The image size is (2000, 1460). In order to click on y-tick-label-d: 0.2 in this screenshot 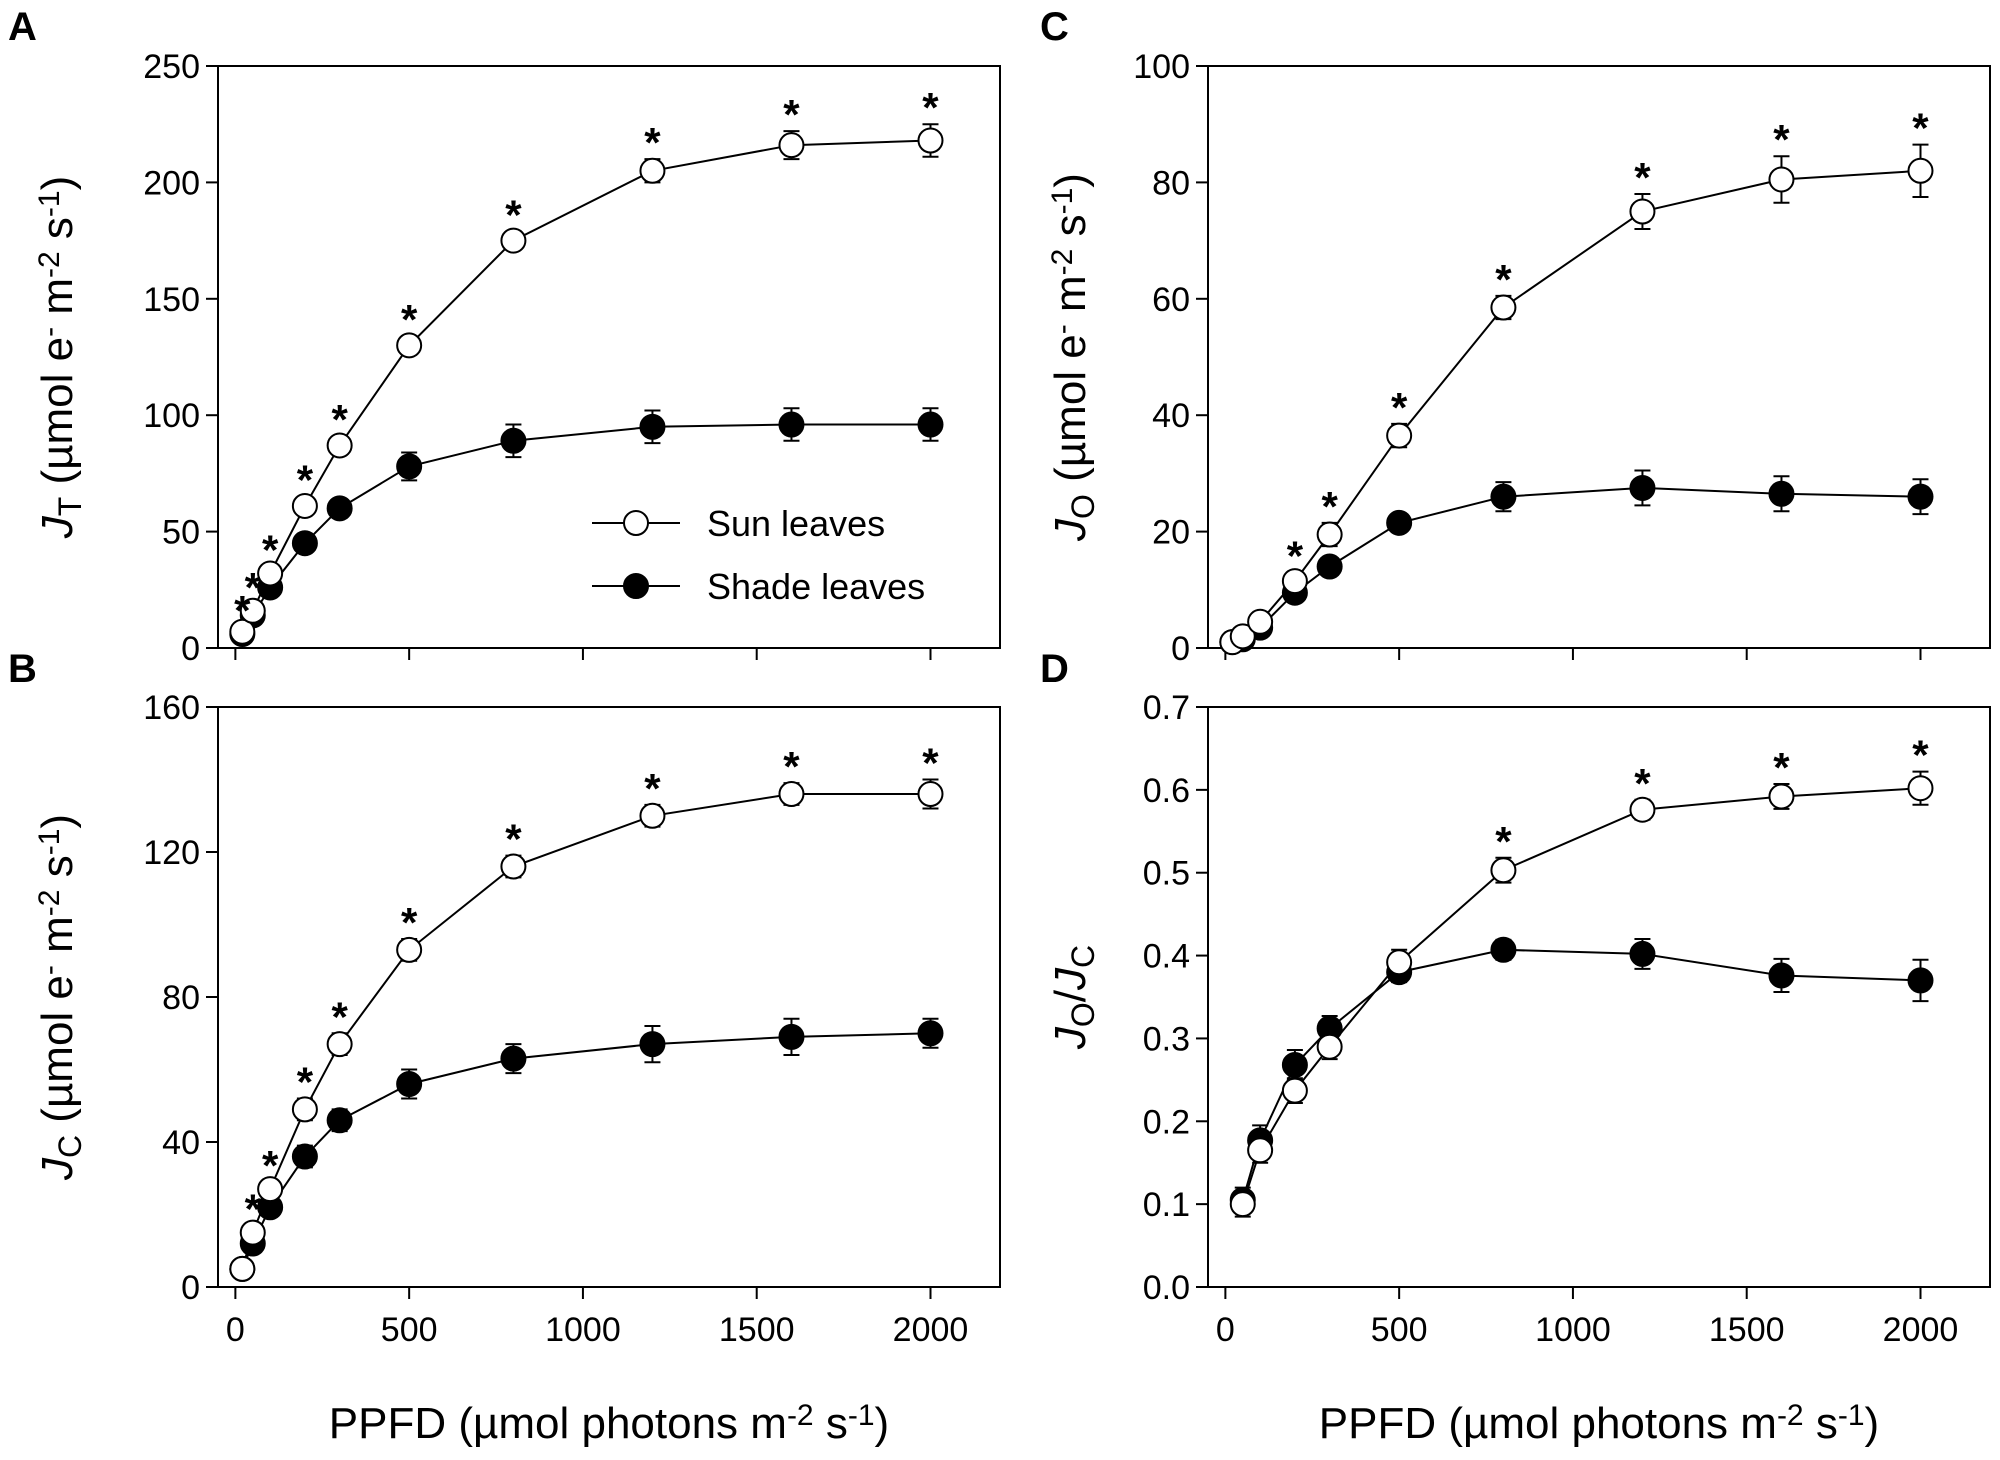, I will do `click(1166, 1122)`.